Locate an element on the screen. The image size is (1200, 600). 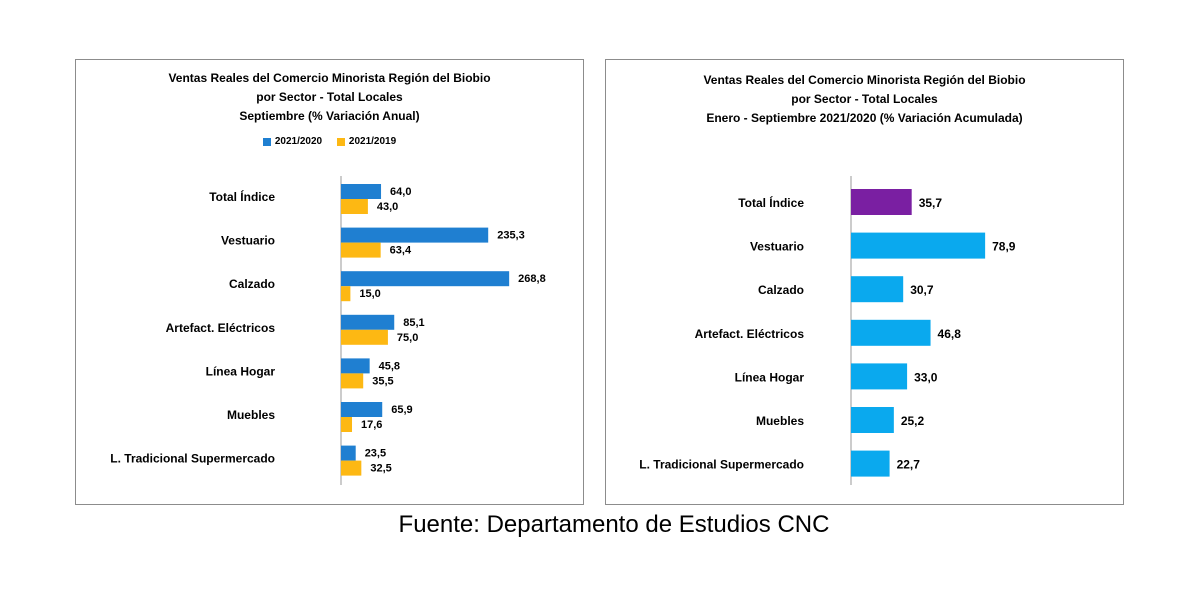
data-label-2021-2020-total-indice: 64,0 is located at coordinates (400, 192).